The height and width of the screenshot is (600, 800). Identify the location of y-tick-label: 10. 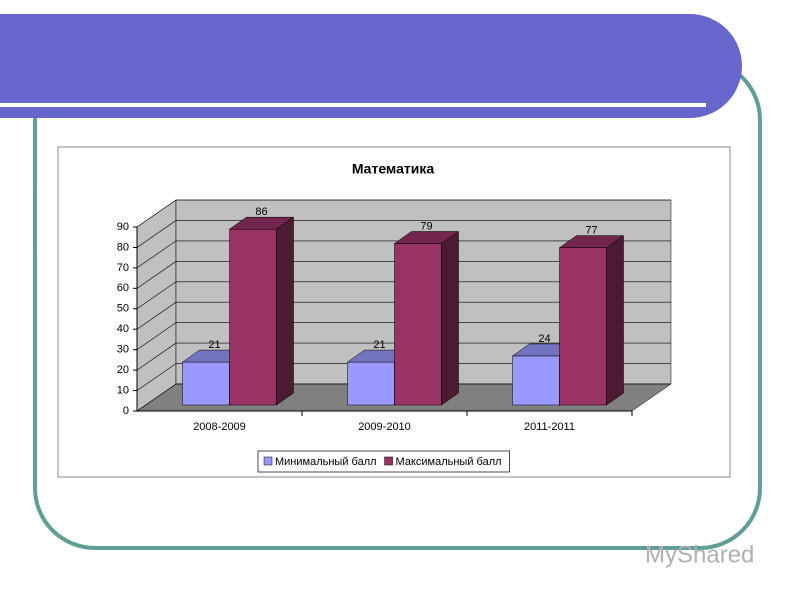
(123, 390).